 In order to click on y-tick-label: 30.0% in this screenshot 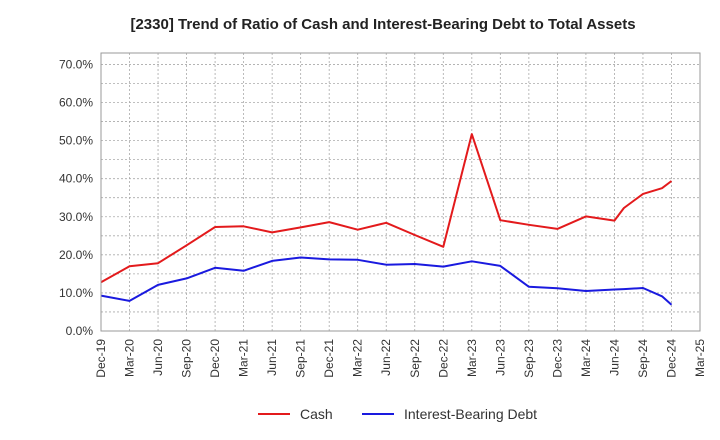, I will do `click(76, 217)`.